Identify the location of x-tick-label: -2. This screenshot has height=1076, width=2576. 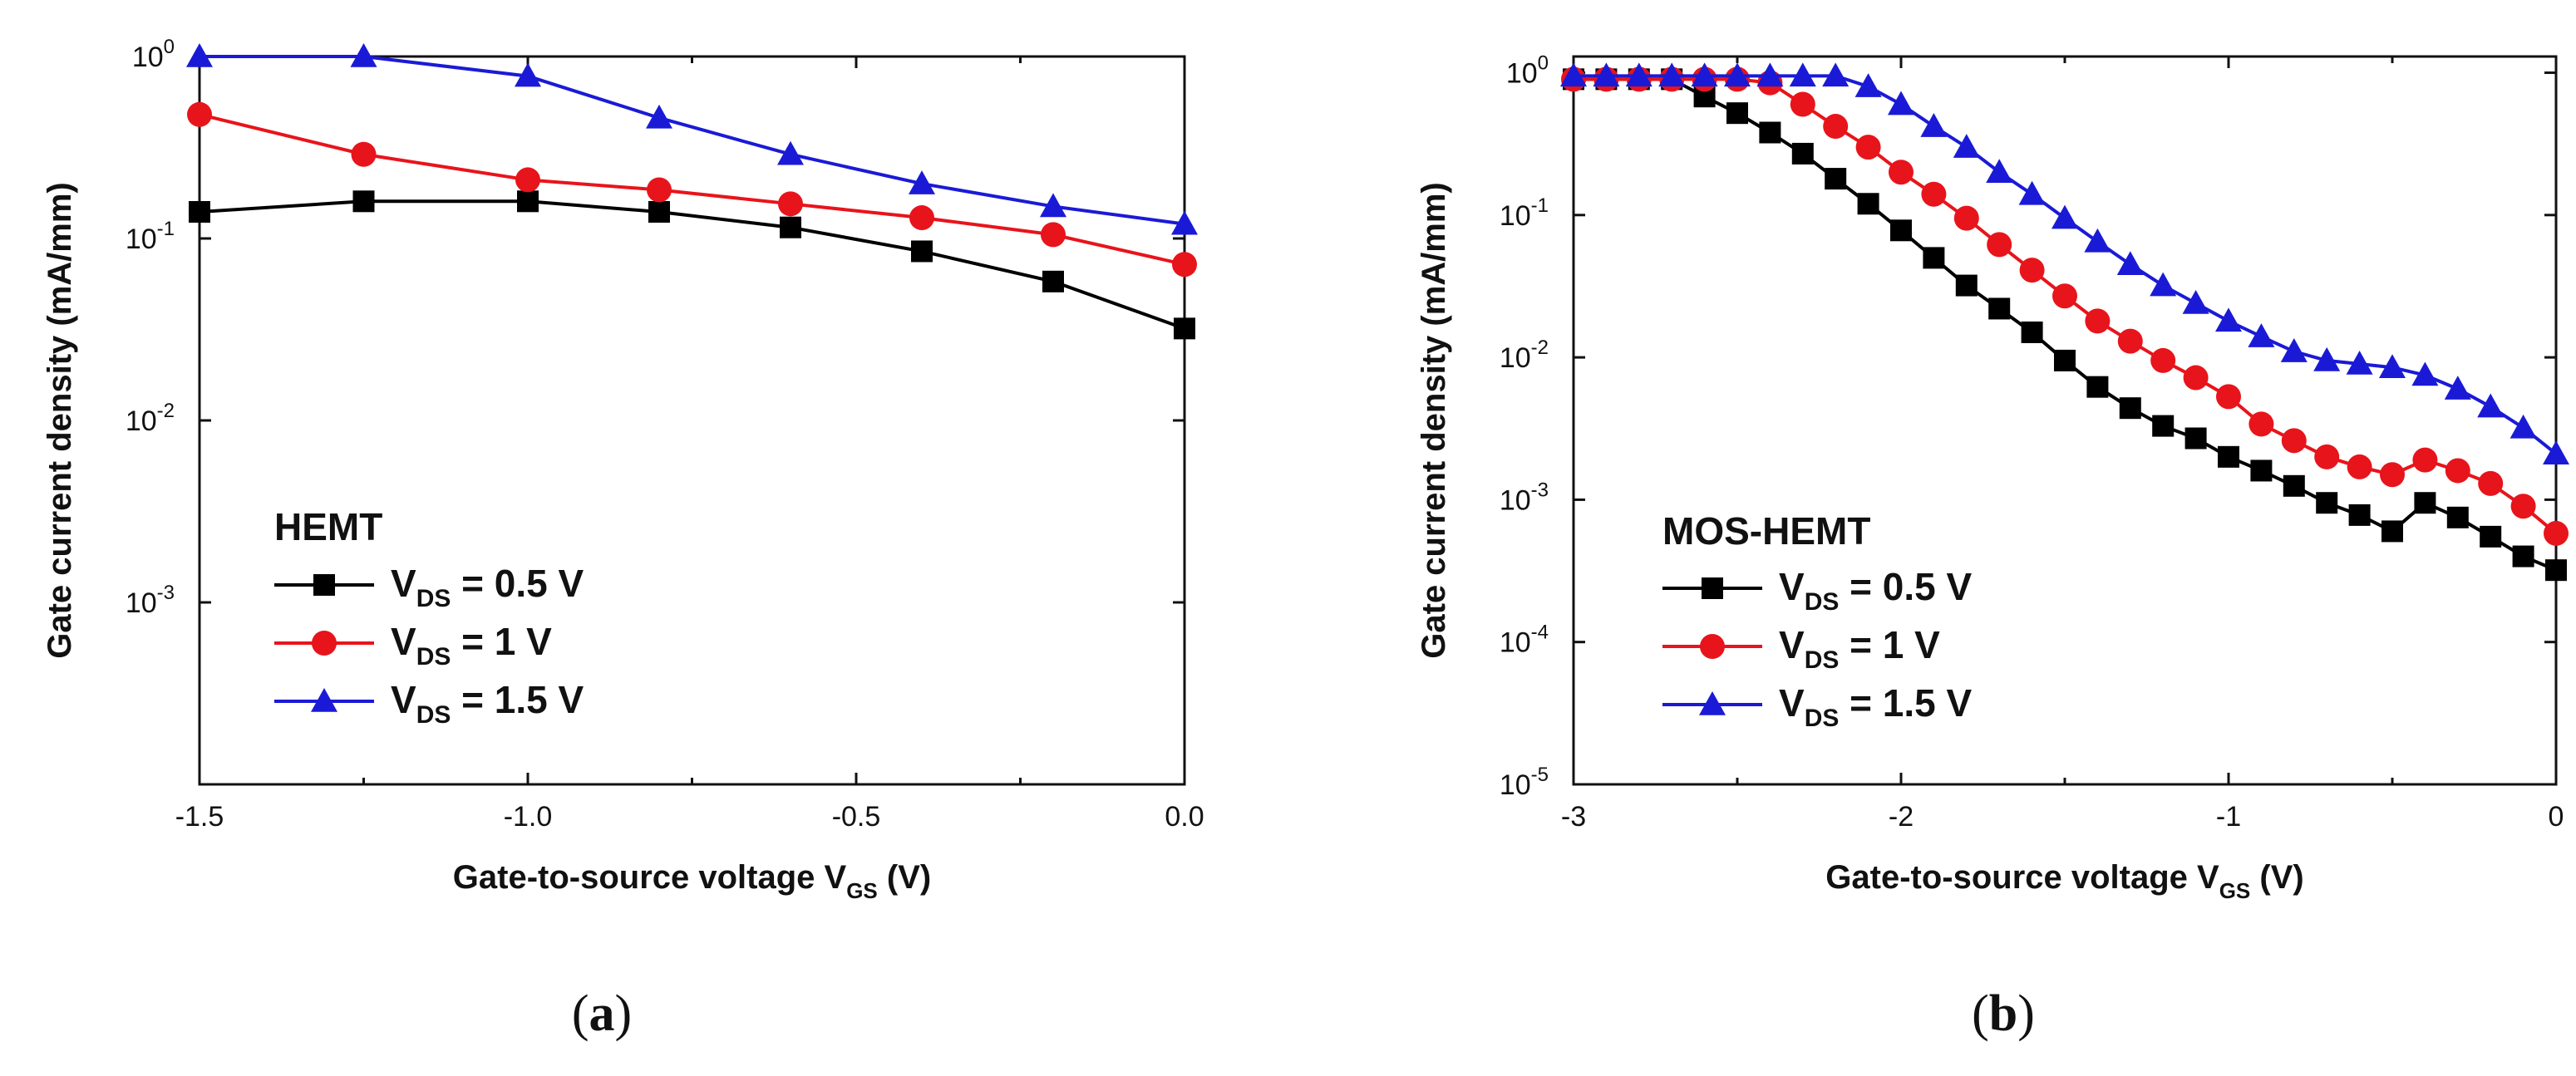
(1901, 817).